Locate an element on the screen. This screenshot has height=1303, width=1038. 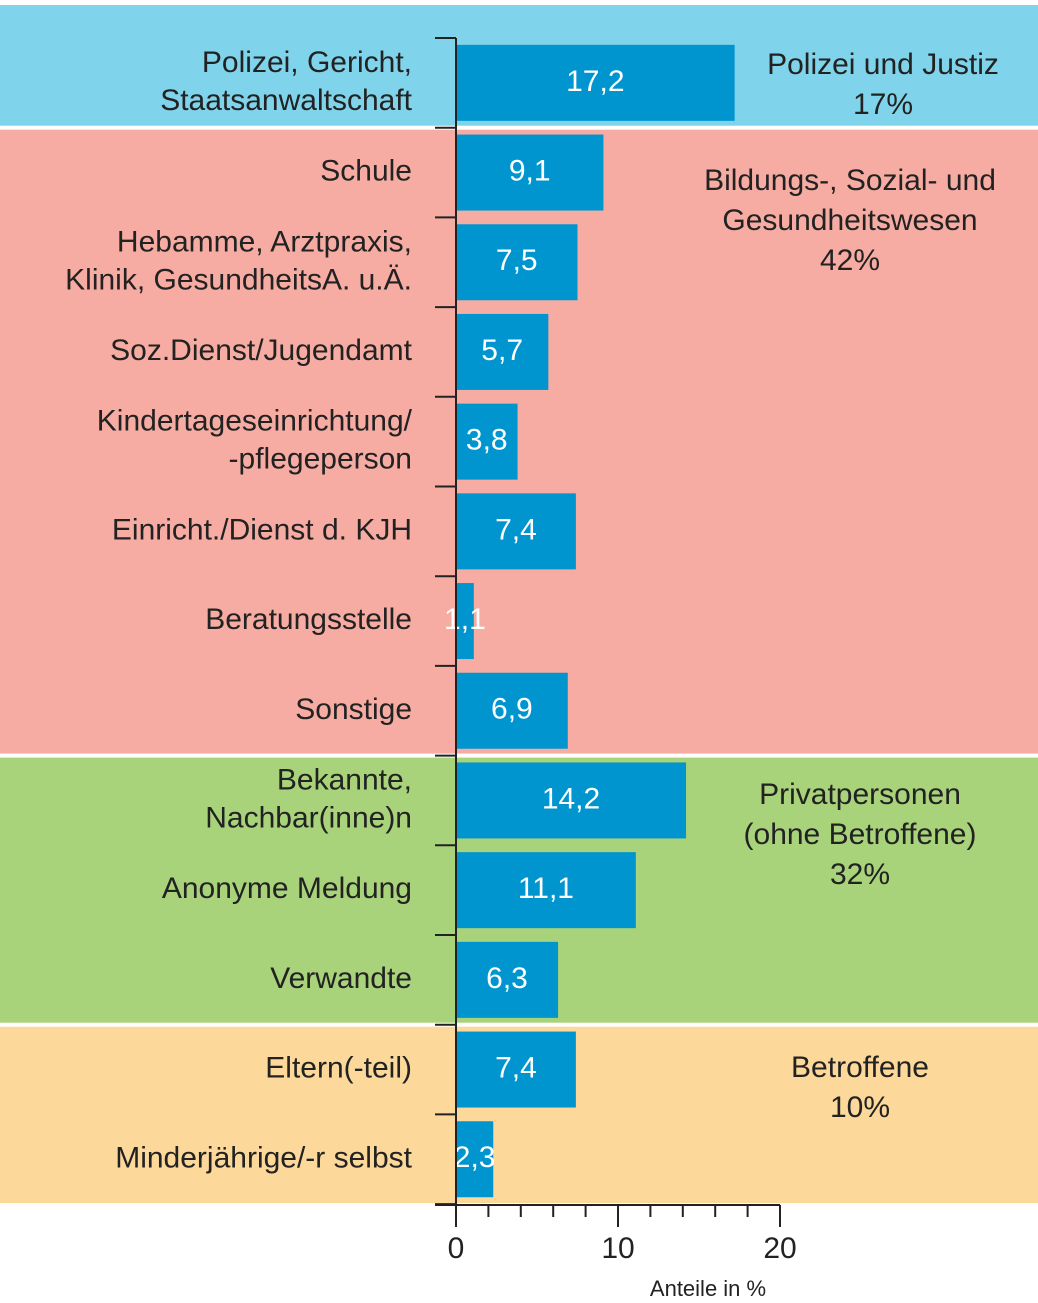
category-label-line: Verwandte is located at coordinates (341, 978).